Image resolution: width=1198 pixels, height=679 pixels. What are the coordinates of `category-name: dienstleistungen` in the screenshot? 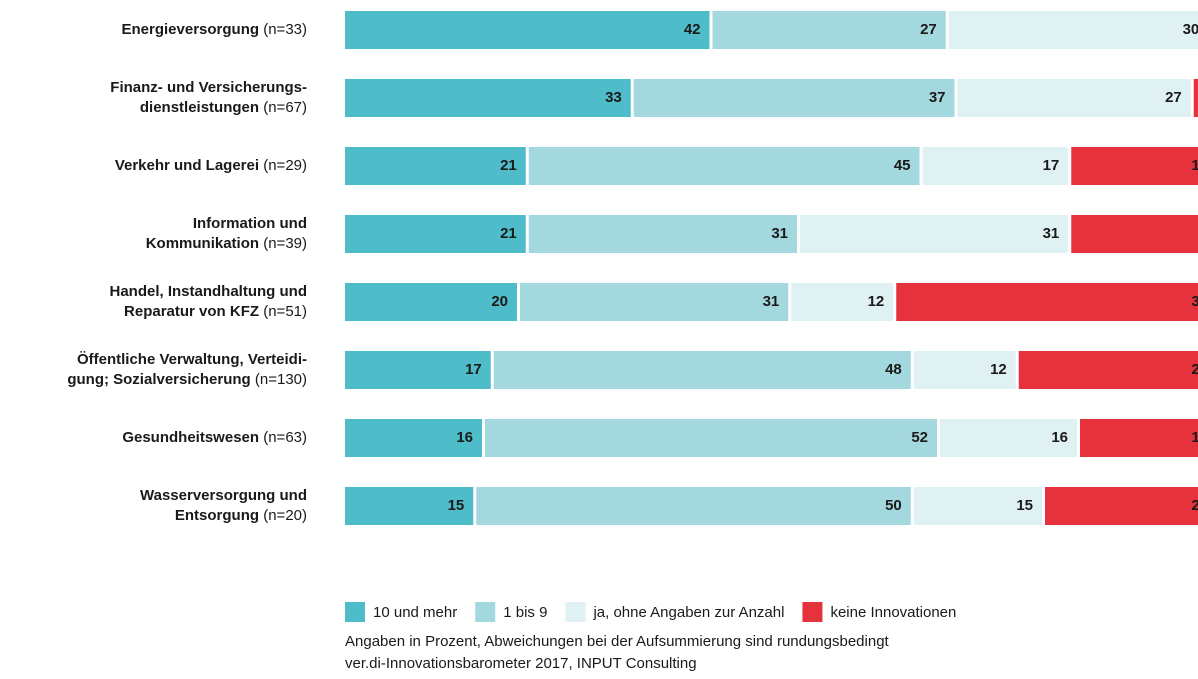 It's located at (199, 107).